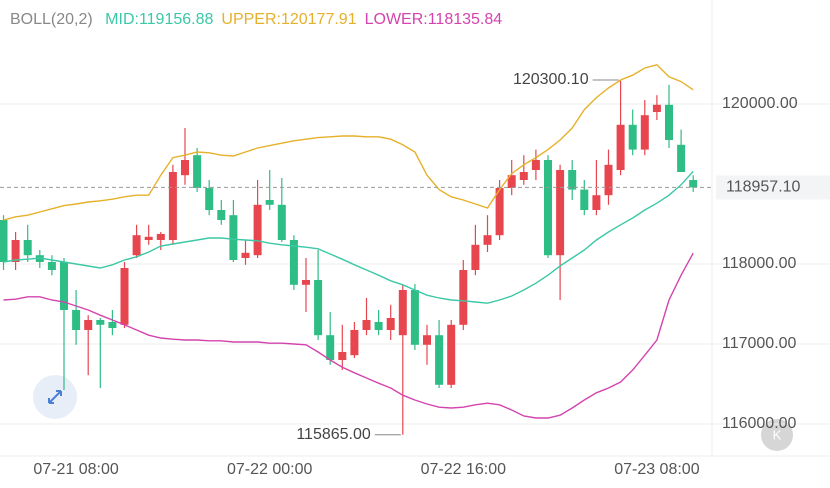  What do you see at coordinates (76, 469) in the screenshot?
I see `x-tick-label: 07-21 08:00` at bounding box center [76, 469].